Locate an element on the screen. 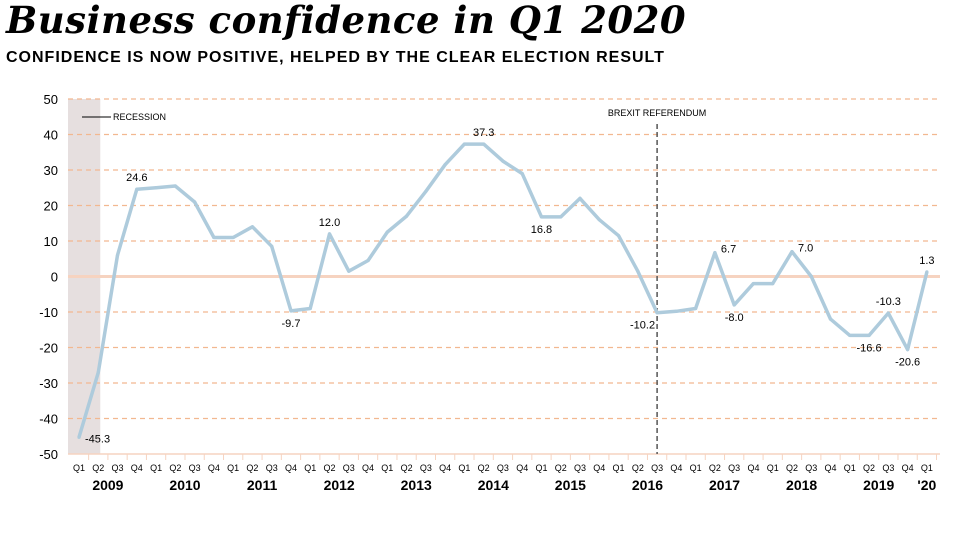  x-year-label: '20 is located at coordinates (926, 485).